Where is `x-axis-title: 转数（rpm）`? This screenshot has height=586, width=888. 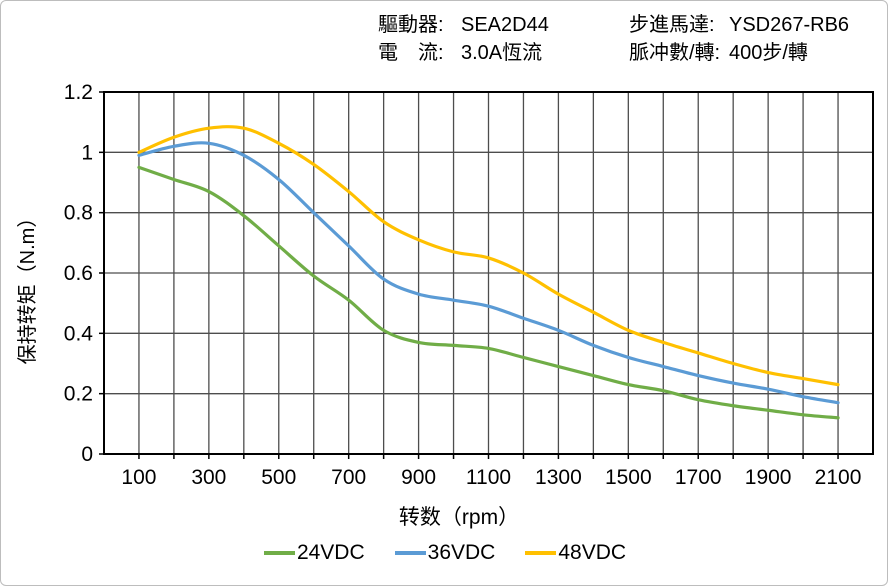 x-axis-title: 转数（rpm） is located at coordinates (459, 517).